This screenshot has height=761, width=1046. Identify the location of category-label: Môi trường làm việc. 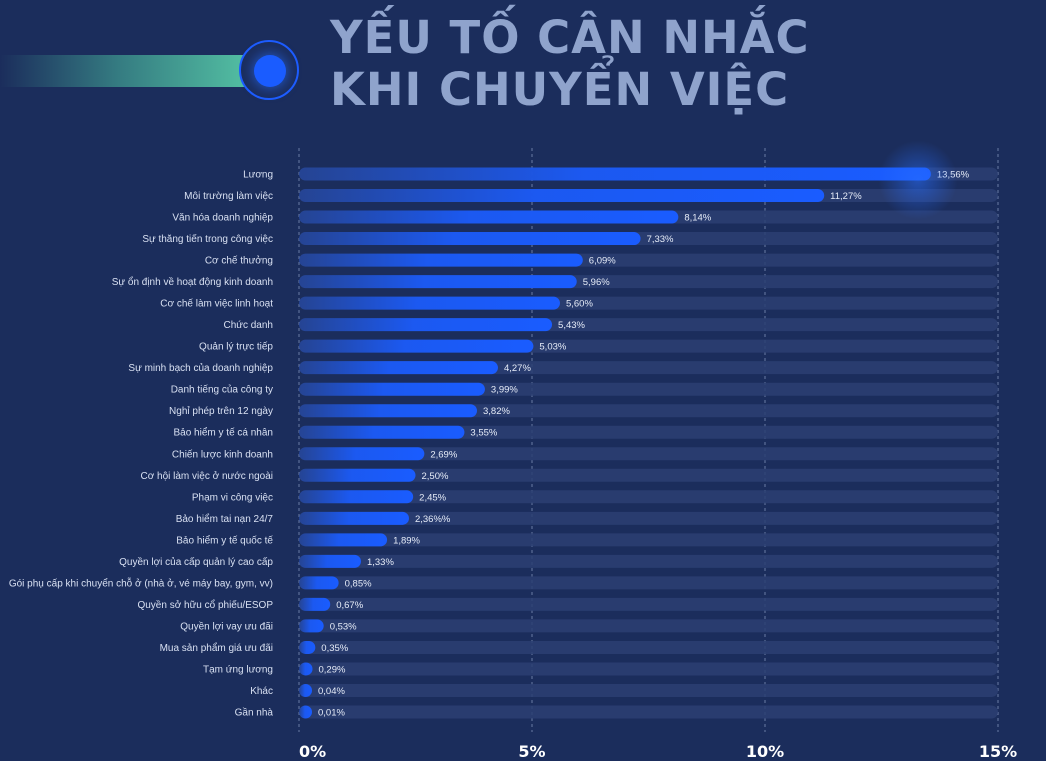
(228, 196).